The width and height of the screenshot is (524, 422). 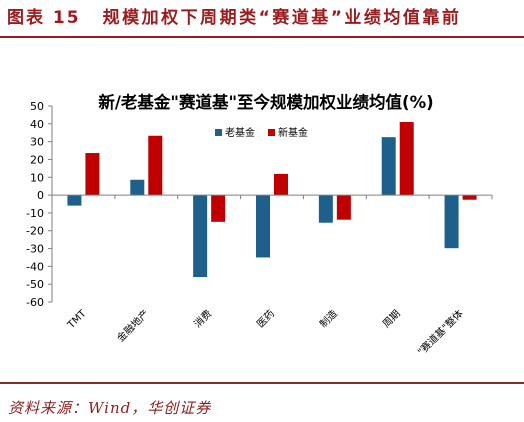 What do you see at coordinates (35, 231) in the screenshot?
I see `y-tick-label: -20` at bounding box center [35, 231].